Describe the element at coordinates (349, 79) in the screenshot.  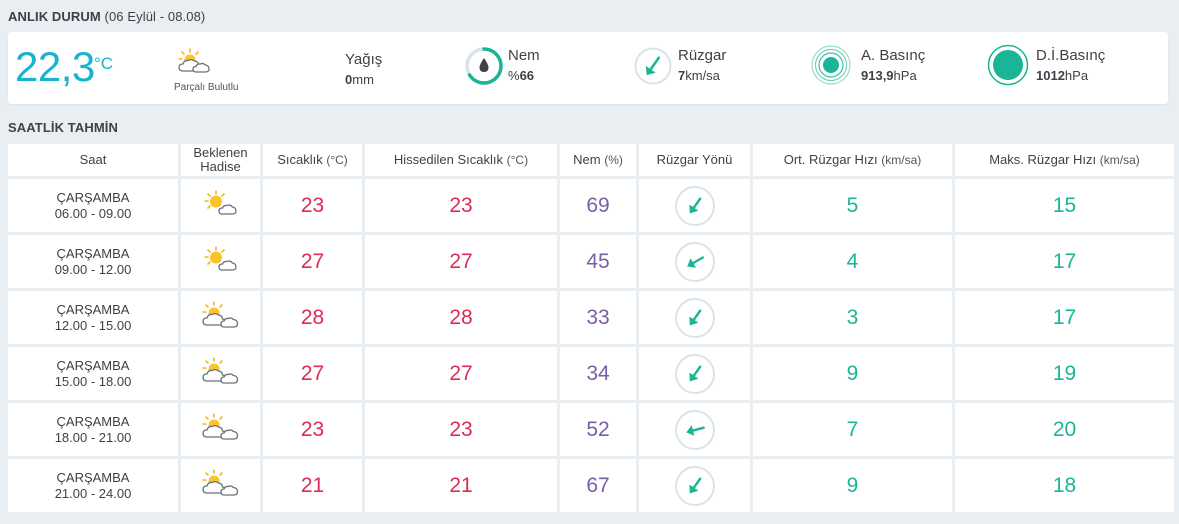
I see `precip-number: 0` at that location.